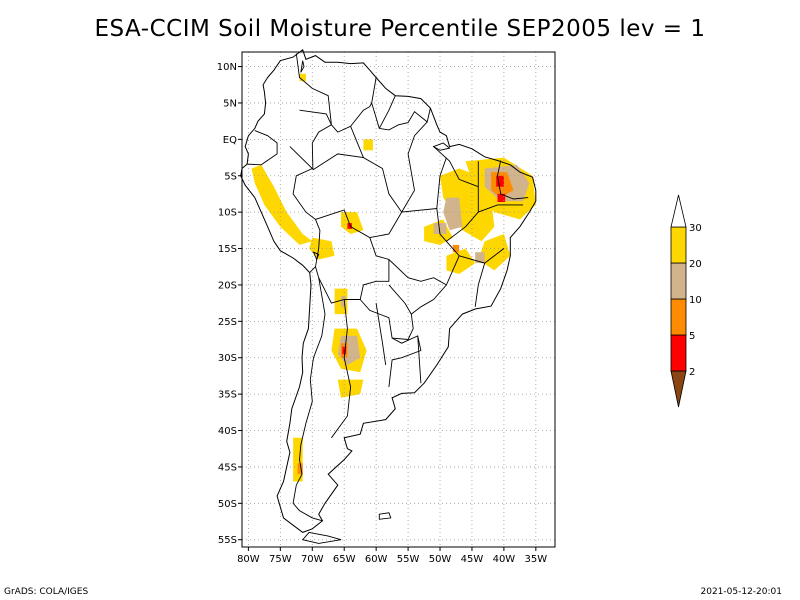 The height and width of the screenshot is (600, 800). I want to click on colorbar-label: 5, so click(692, 336).